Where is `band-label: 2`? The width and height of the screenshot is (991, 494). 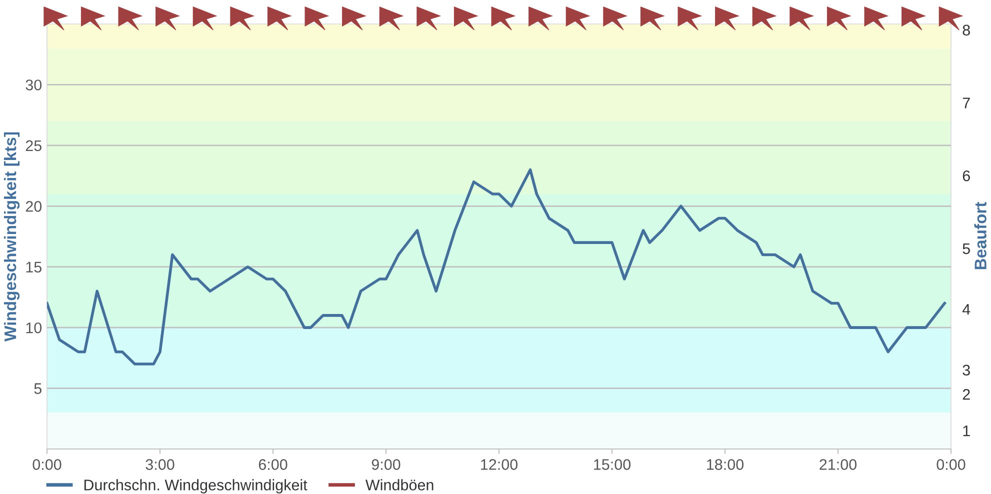
band-label: 2 is located at coordinates (966, 394).